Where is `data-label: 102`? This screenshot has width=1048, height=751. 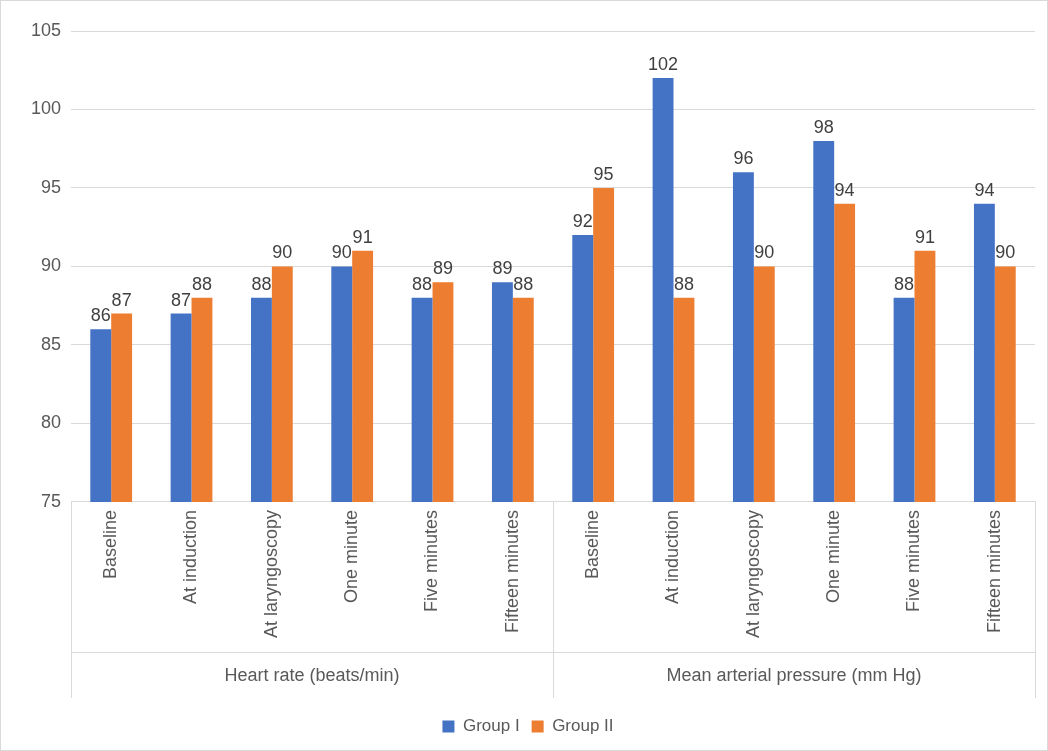
data-label: 102 is located at coordinates (663, 64).